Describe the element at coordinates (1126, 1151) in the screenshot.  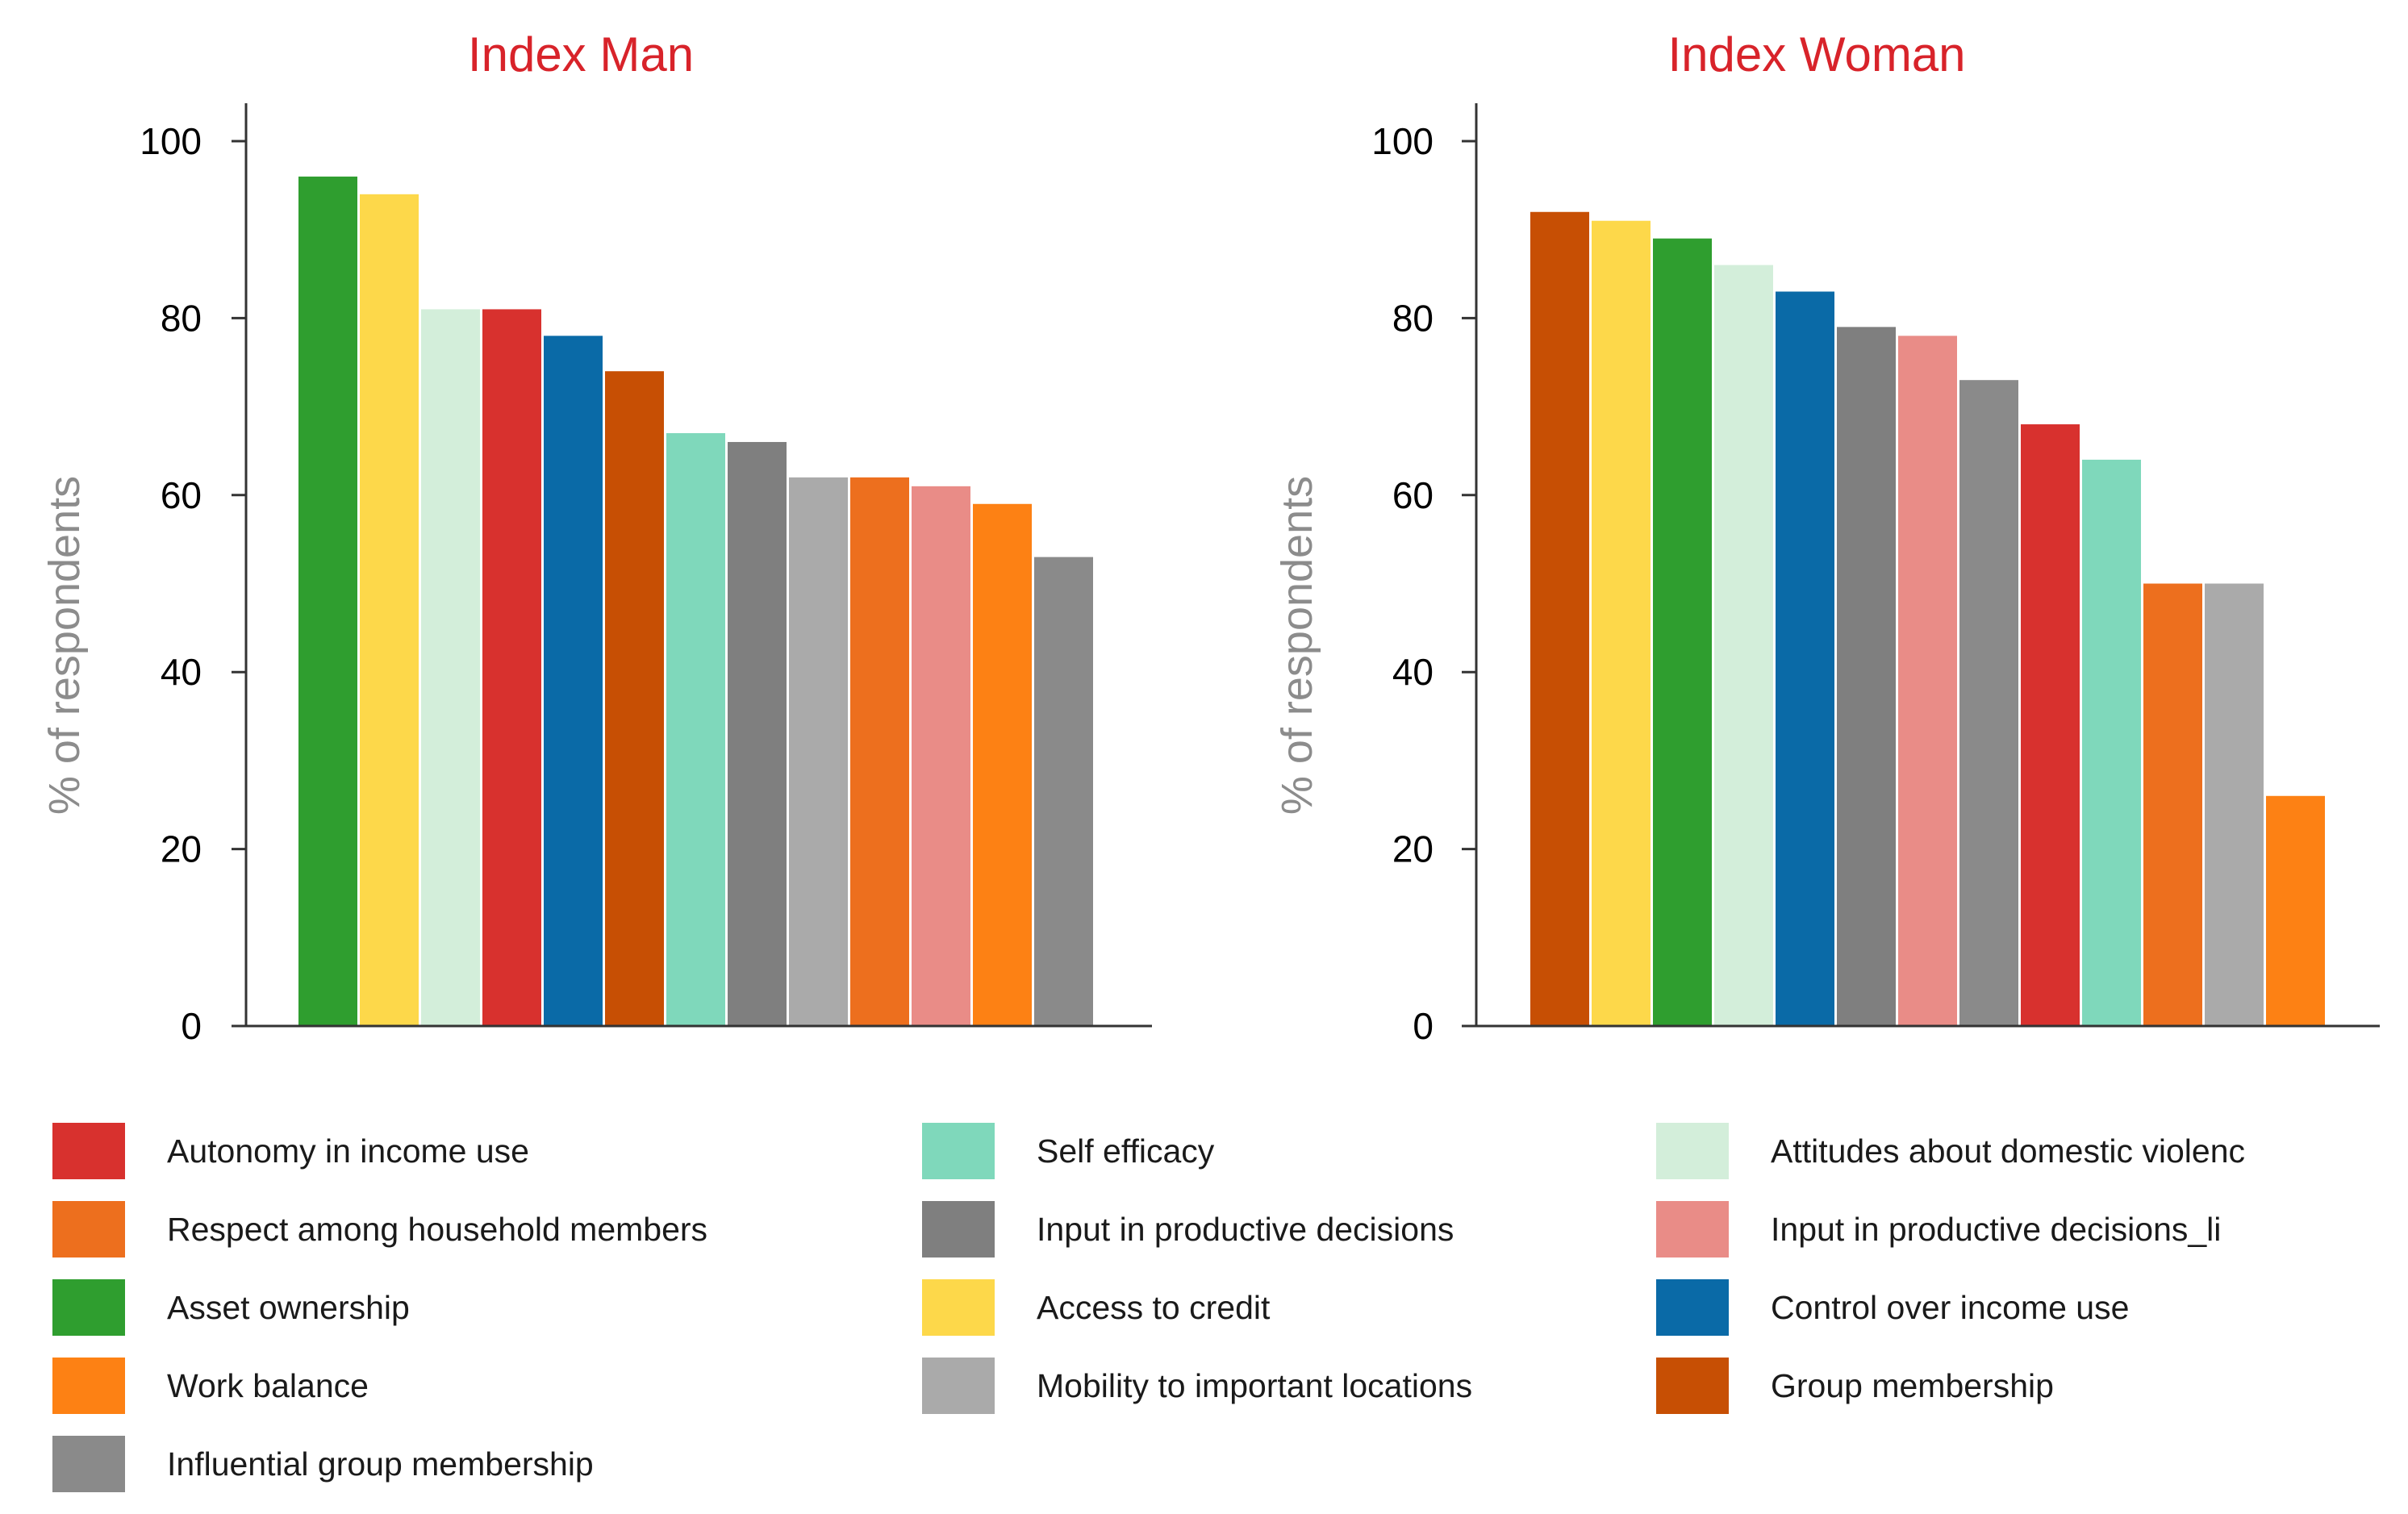
I see `legend-label: Self efficacy` at that location.